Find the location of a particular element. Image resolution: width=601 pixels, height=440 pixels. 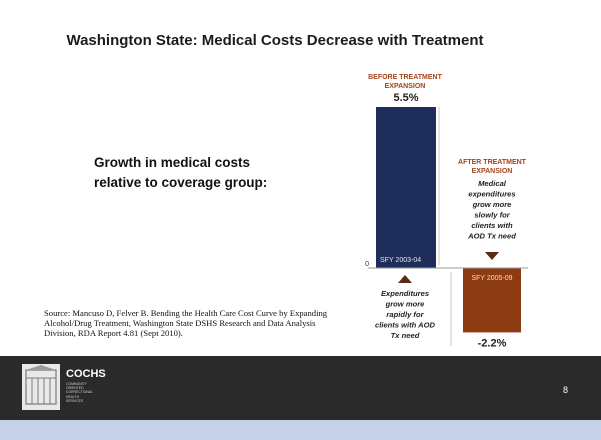

after-note-line: grow more is located at coordinates (492, 204).